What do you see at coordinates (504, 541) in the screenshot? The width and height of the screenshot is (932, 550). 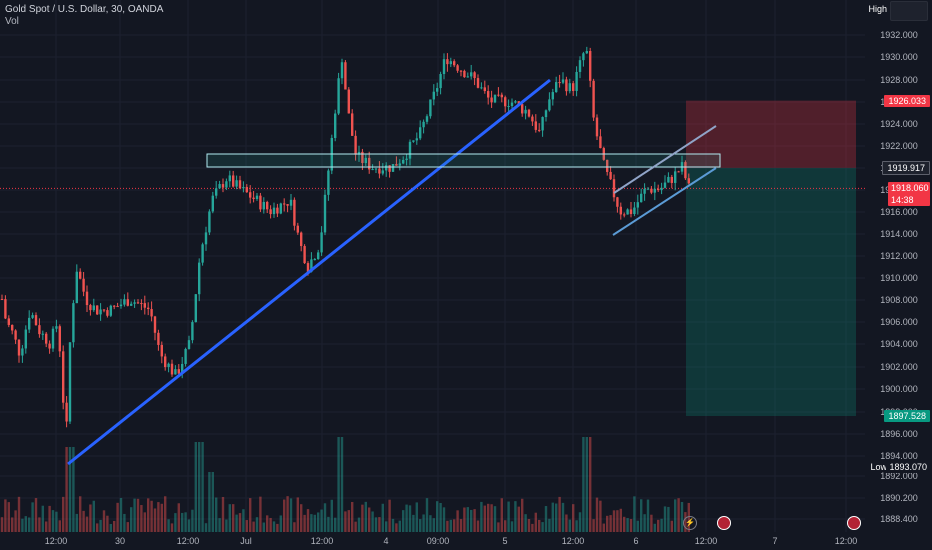 I see `x-tick-label: 5` at bounding box center [504, 541].